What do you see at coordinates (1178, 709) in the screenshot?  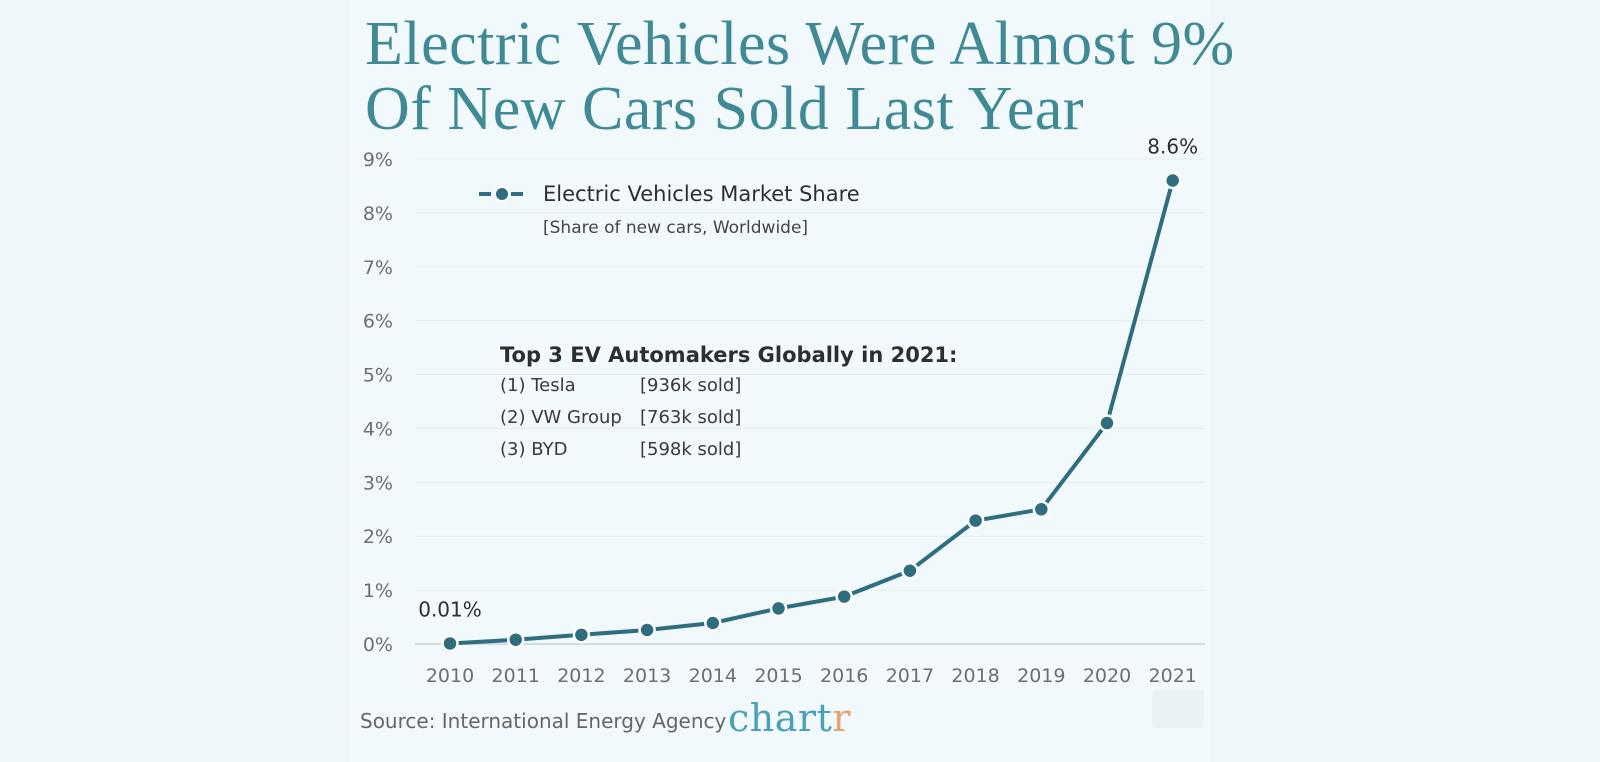 I see `corner-watermark` at bounding box center [1178, 709].